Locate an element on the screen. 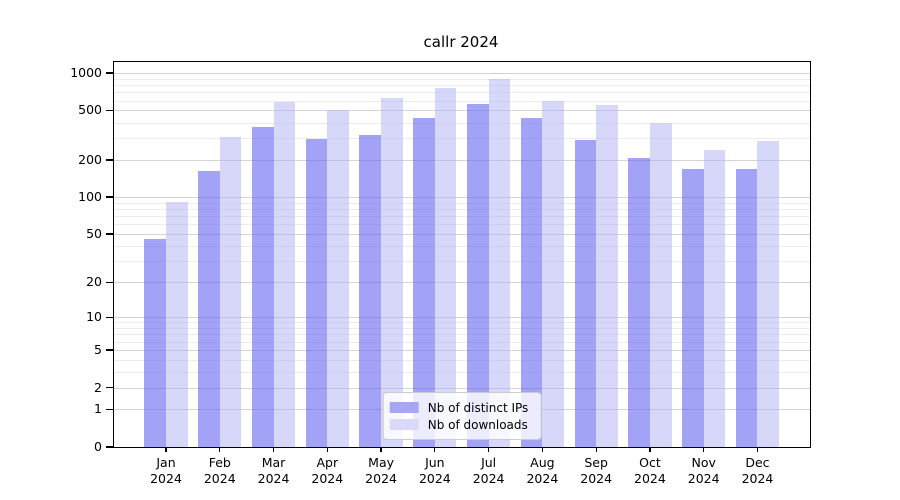 This screenshot has height=500, width=900. x-tick-label-line: Apr is located at coordinates (327, 462).